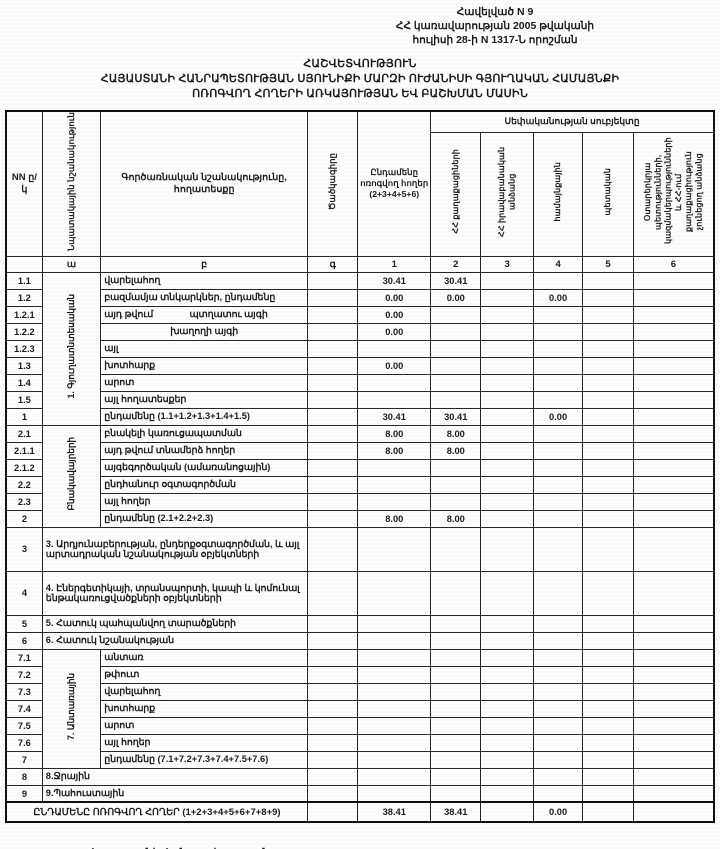 This screenshot has width=720, height=849. What do you see at coordinates (71, 476) in the screenshot?
I see `land-purpose-group-cell: Բնակավայրերի` at bounding box center [71, 476].